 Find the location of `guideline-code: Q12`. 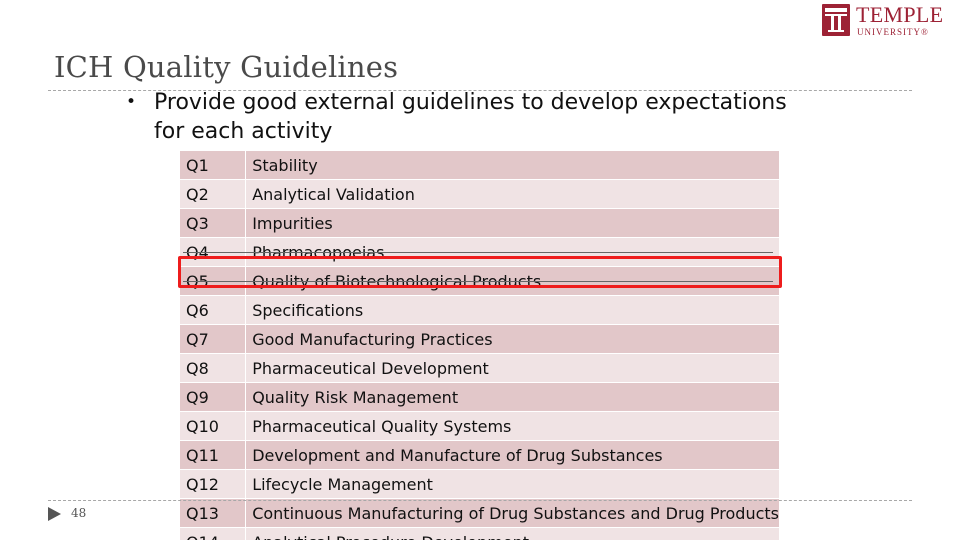

guideline-code: Q12 is located at coordinates (213, 484).